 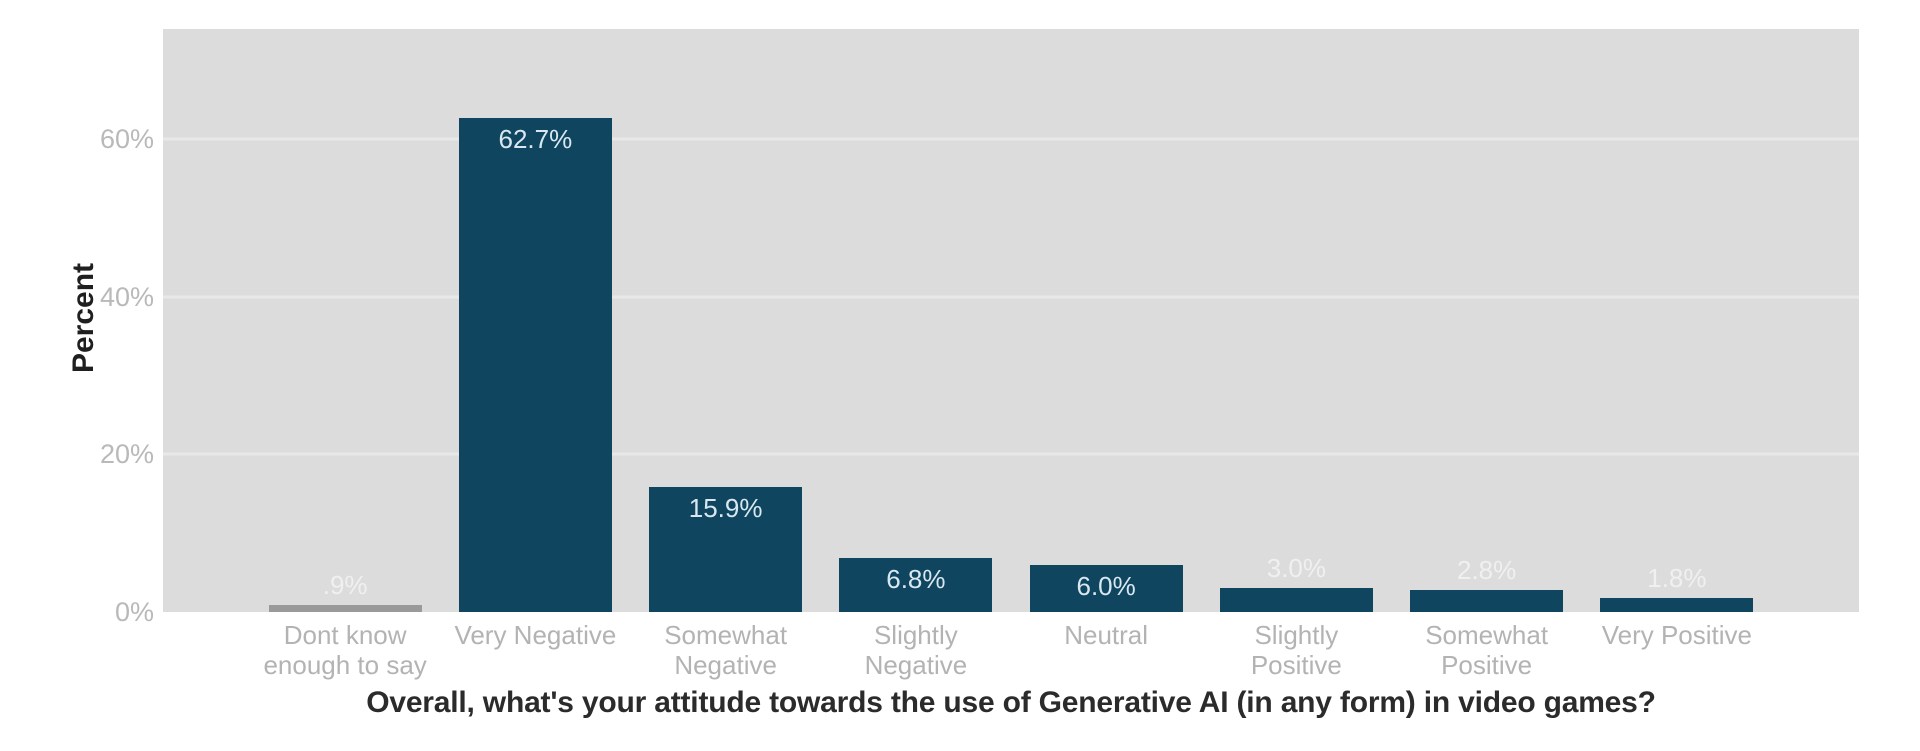 I want to click on bar-slot: 6.0%, so click(x=1106, y=320).